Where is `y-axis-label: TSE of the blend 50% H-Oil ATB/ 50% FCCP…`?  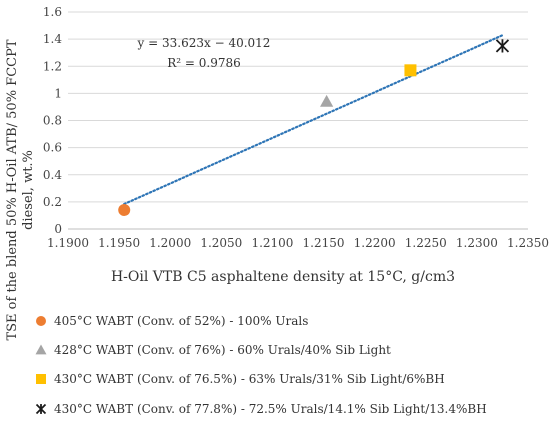
y-axis-label: TSE of the blend 50% H-Oil ATB/ 50% FCCP… is located at coordinates (20, 189).